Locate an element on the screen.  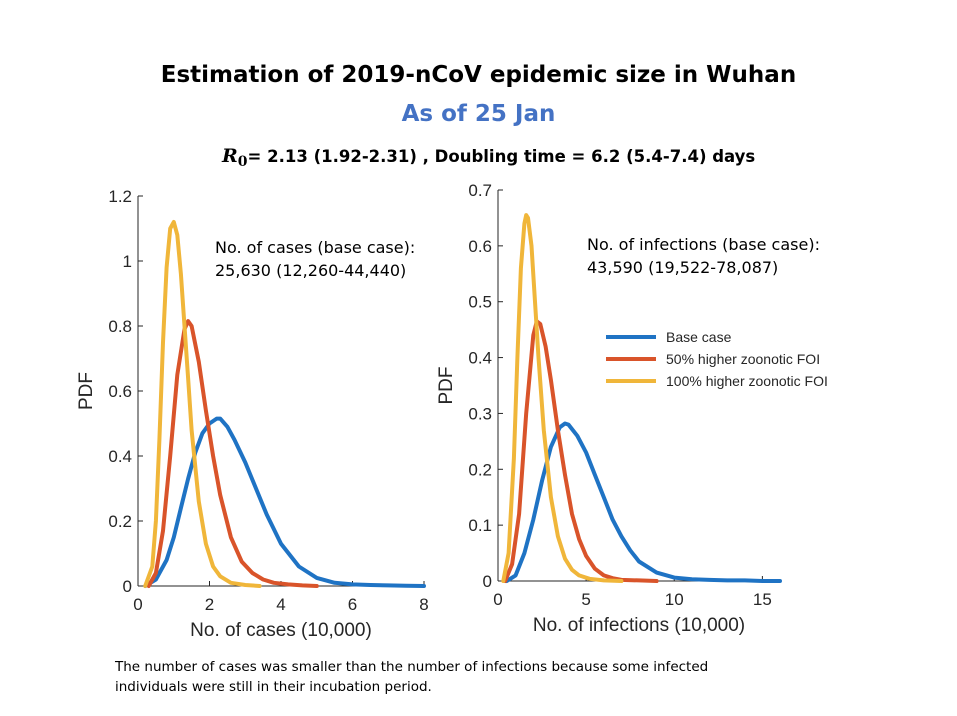
infections-y-tick-label: 0.1 is located at coordinates (480, 525).